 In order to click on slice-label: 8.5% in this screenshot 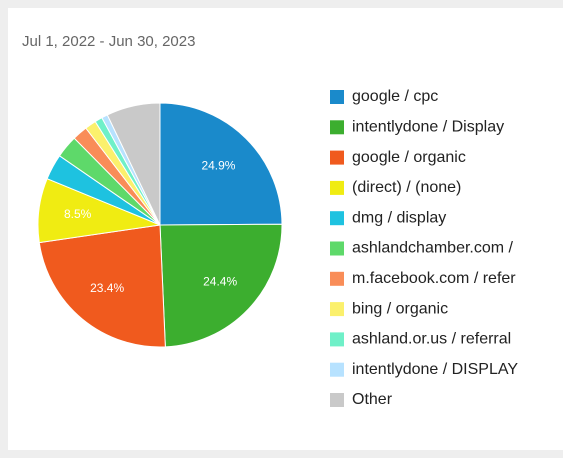, I will do `click(78, 214)`.